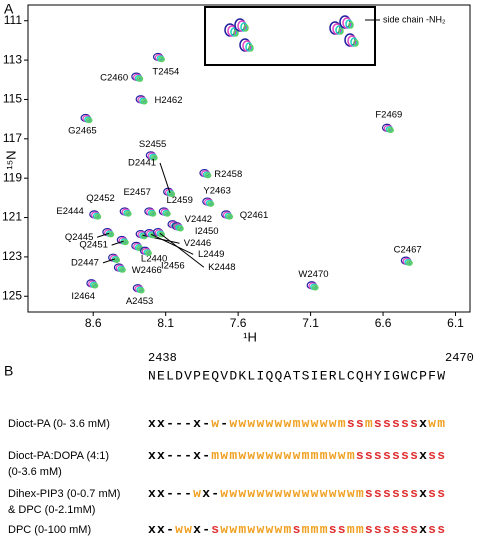 The image size is (477, 537). I want to click on peak-label: R2458, so click(228, 174).